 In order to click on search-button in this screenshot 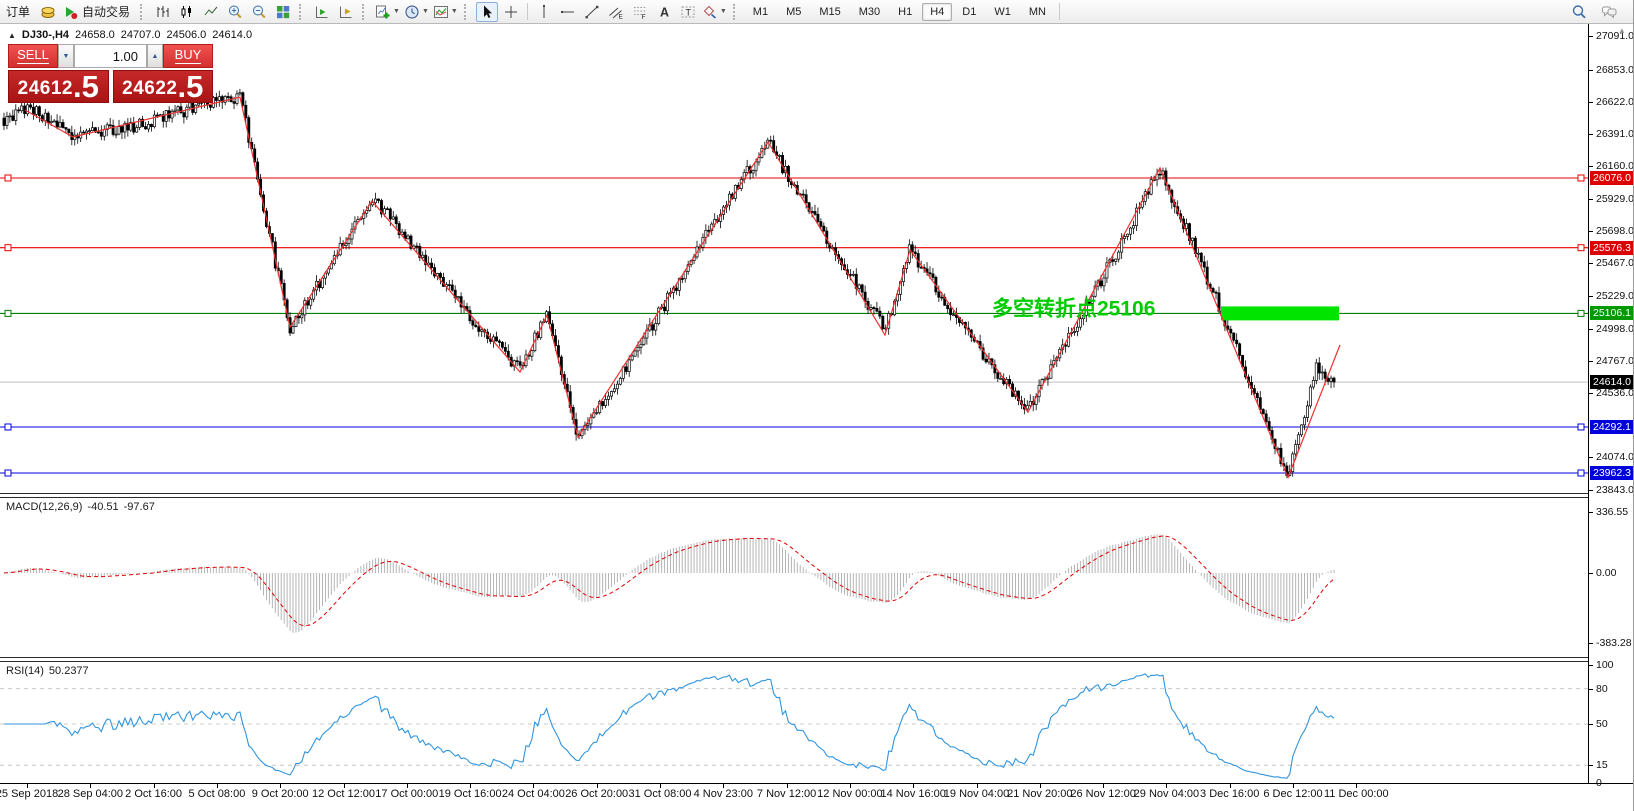, I will do `click(1579, 12)`.